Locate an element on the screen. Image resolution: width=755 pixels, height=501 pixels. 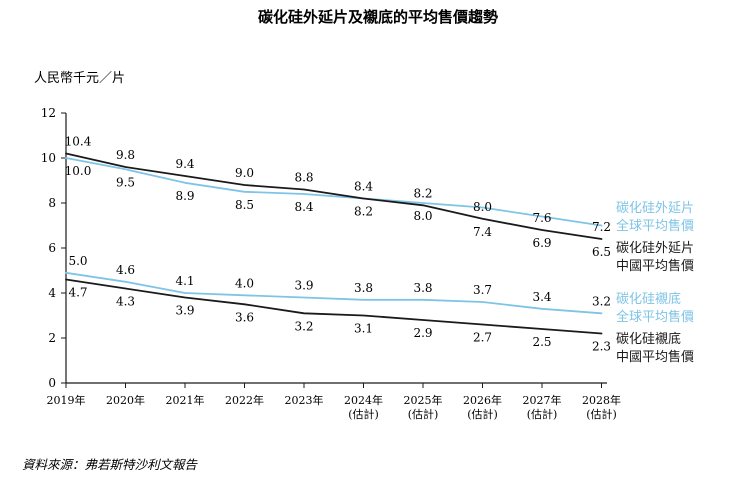
x-tick-label: 2020年 is located at coordinates (125, 400).